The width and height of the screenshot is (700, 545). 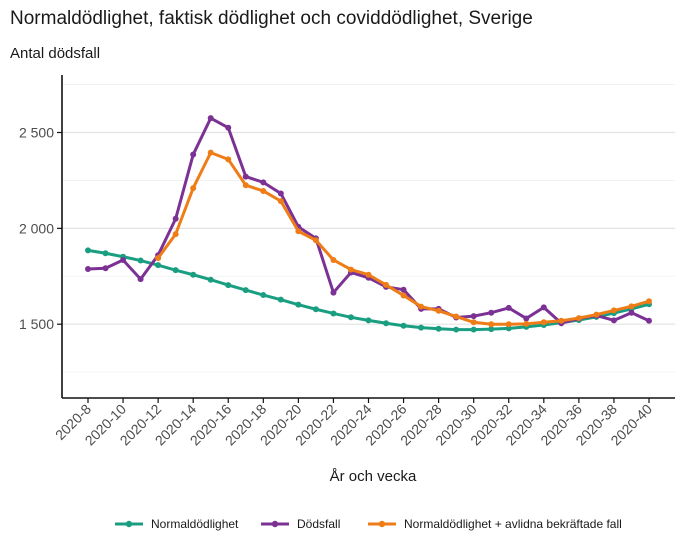 What do you see at coordinates (36, 133) in the screenshot?
I see `y-tick-label: 2 500` at bounding box center [36, 133].